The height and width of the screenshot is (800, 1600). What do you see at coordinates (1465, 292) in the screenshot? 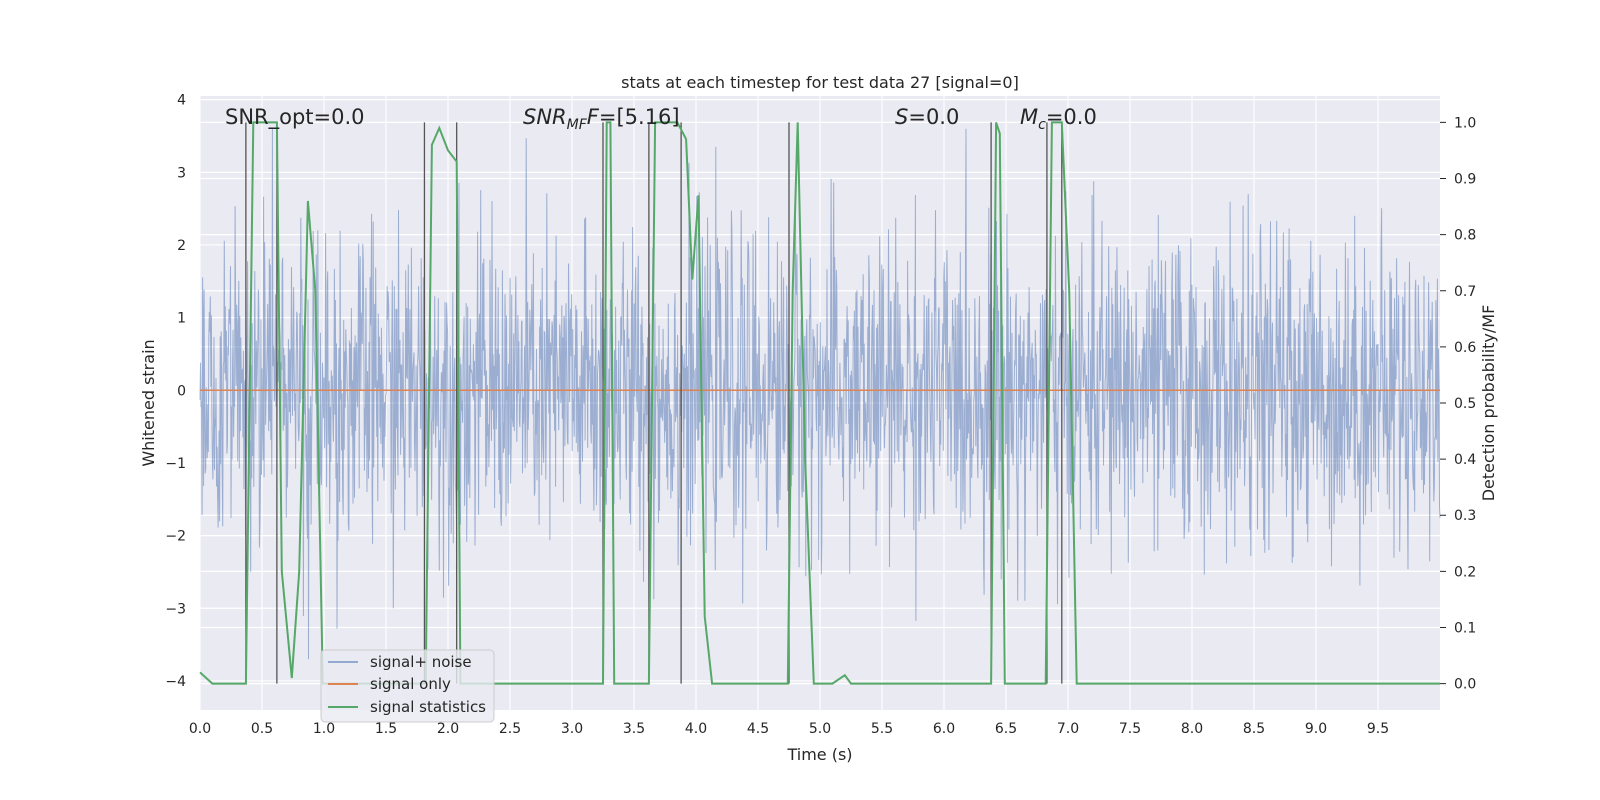
I see `y-right-tick-label: 0.7` at bounding box center [1465, 292].